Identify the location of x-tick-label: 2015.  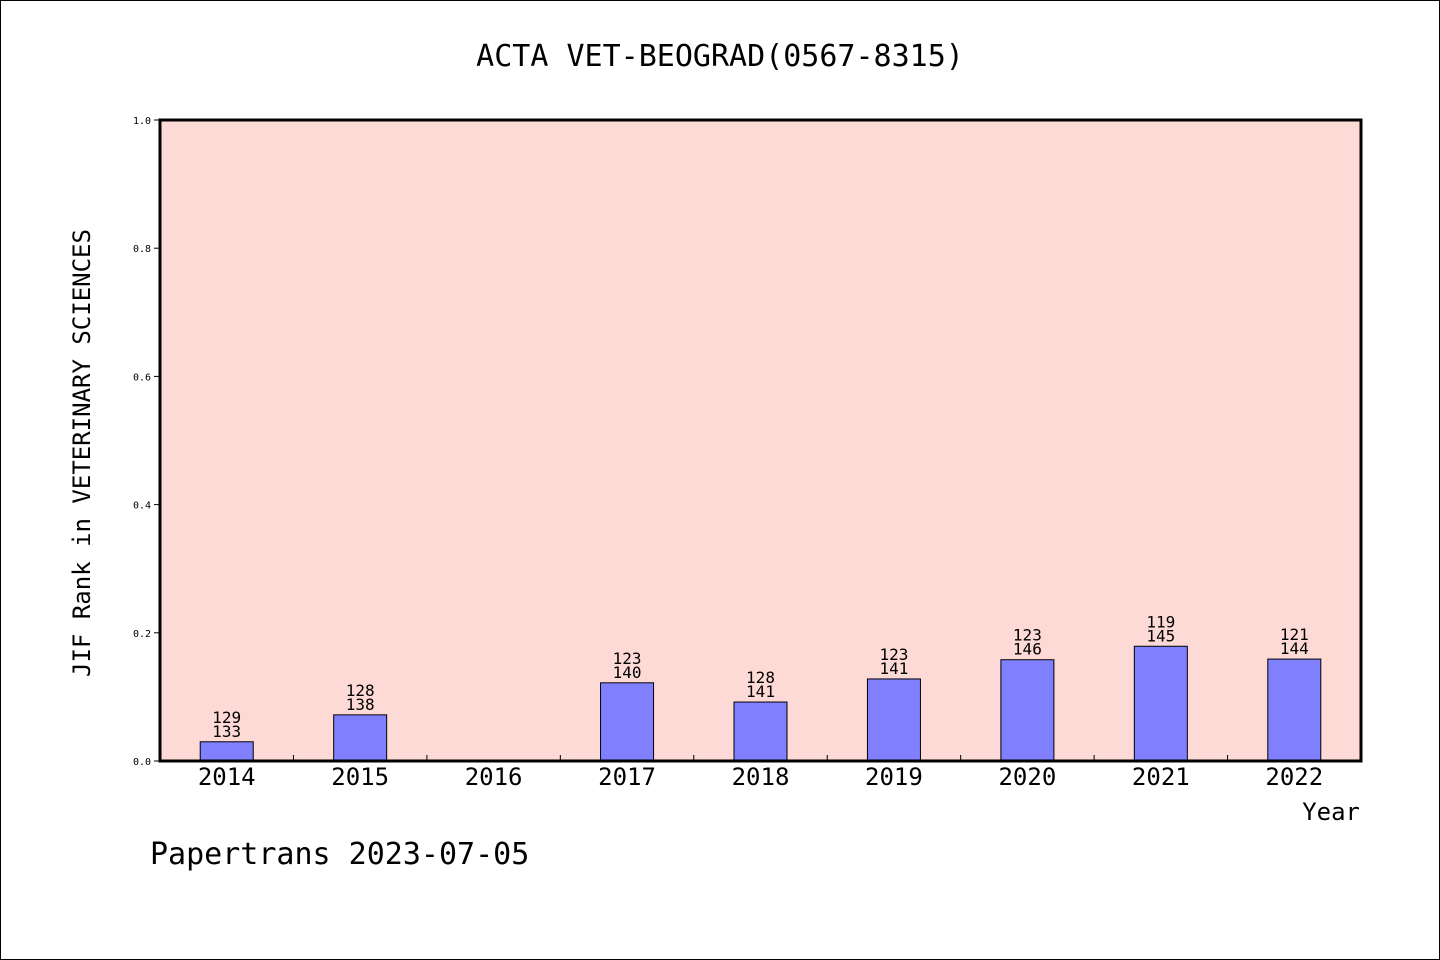
(360, 777).